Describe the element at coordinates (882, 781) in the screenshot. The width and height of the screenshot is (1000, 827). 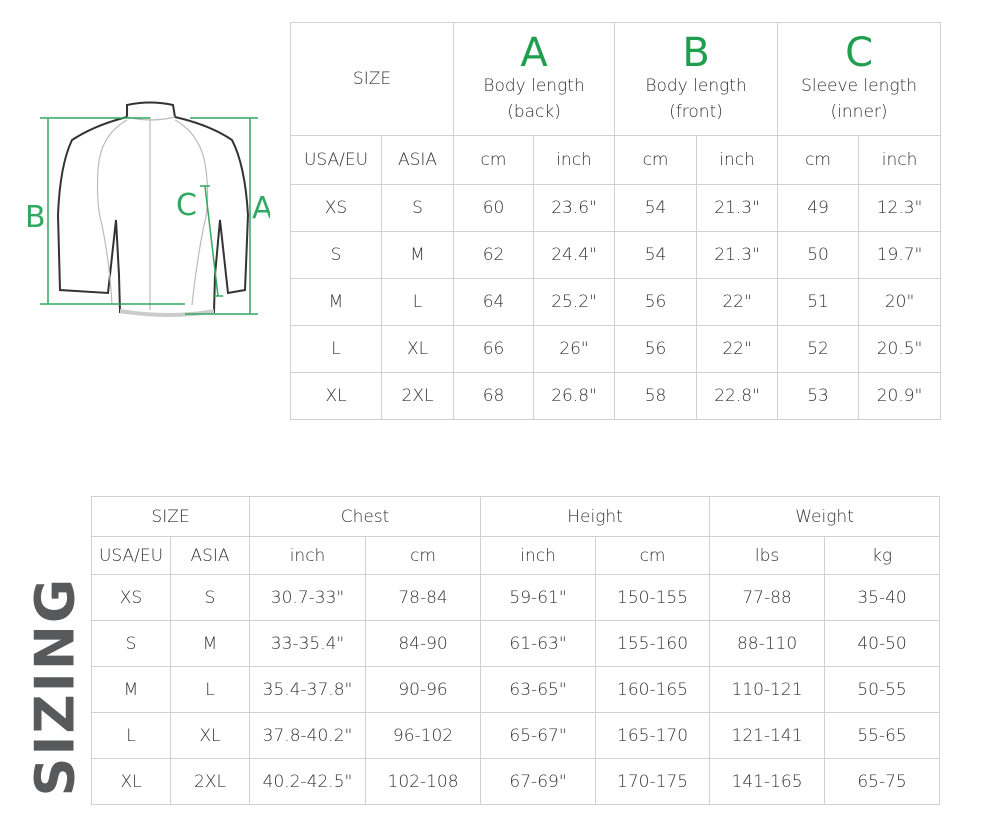
I see `table-cell: 65-75` at that location.